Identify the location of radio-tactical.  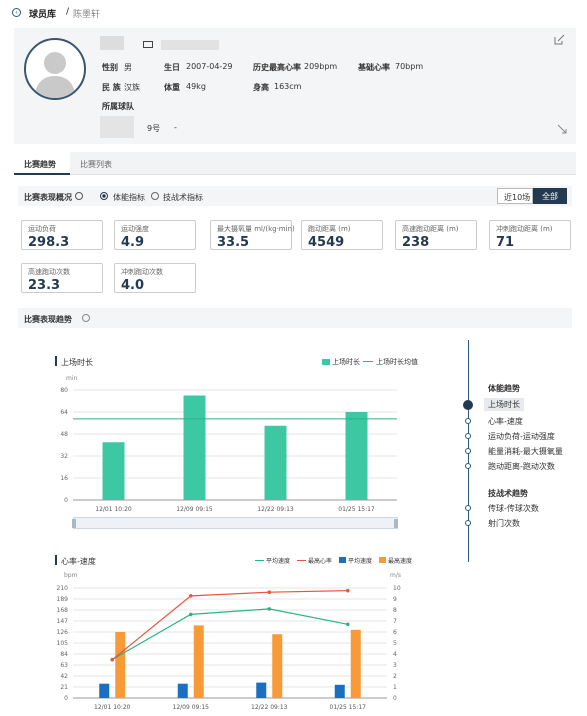
(155, 196).